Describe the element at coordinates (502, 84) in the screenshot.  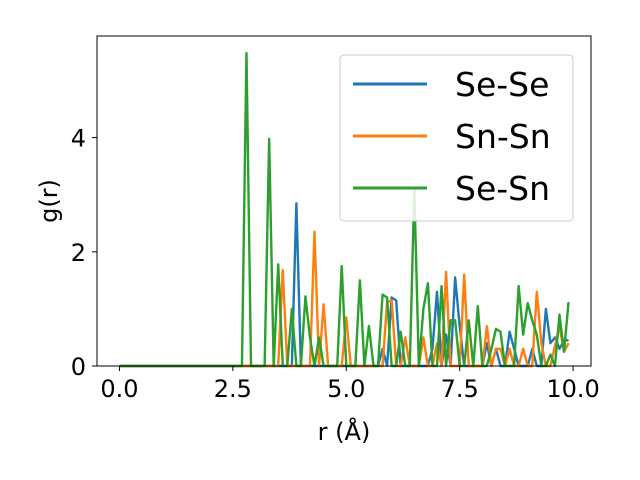
I see `legend-label-se-se: Se-Se` at that location.